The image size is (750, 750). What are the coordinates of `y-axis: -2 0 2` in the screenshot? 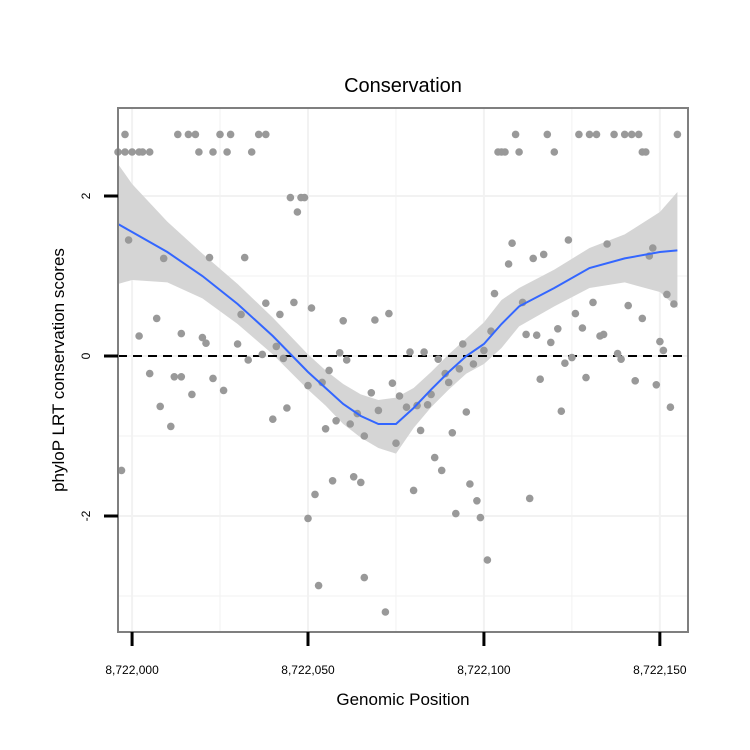 It's located at (98, 356).